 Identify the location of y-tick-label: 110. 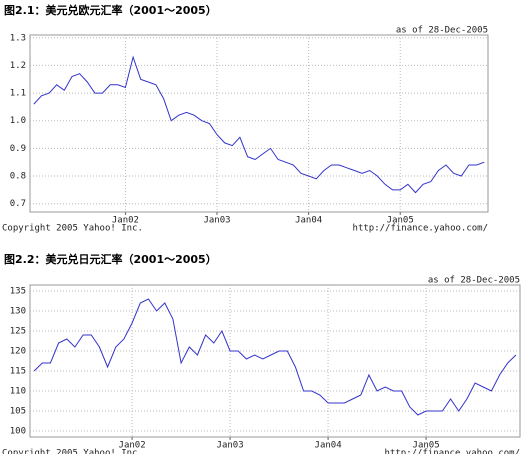
(18, 392).